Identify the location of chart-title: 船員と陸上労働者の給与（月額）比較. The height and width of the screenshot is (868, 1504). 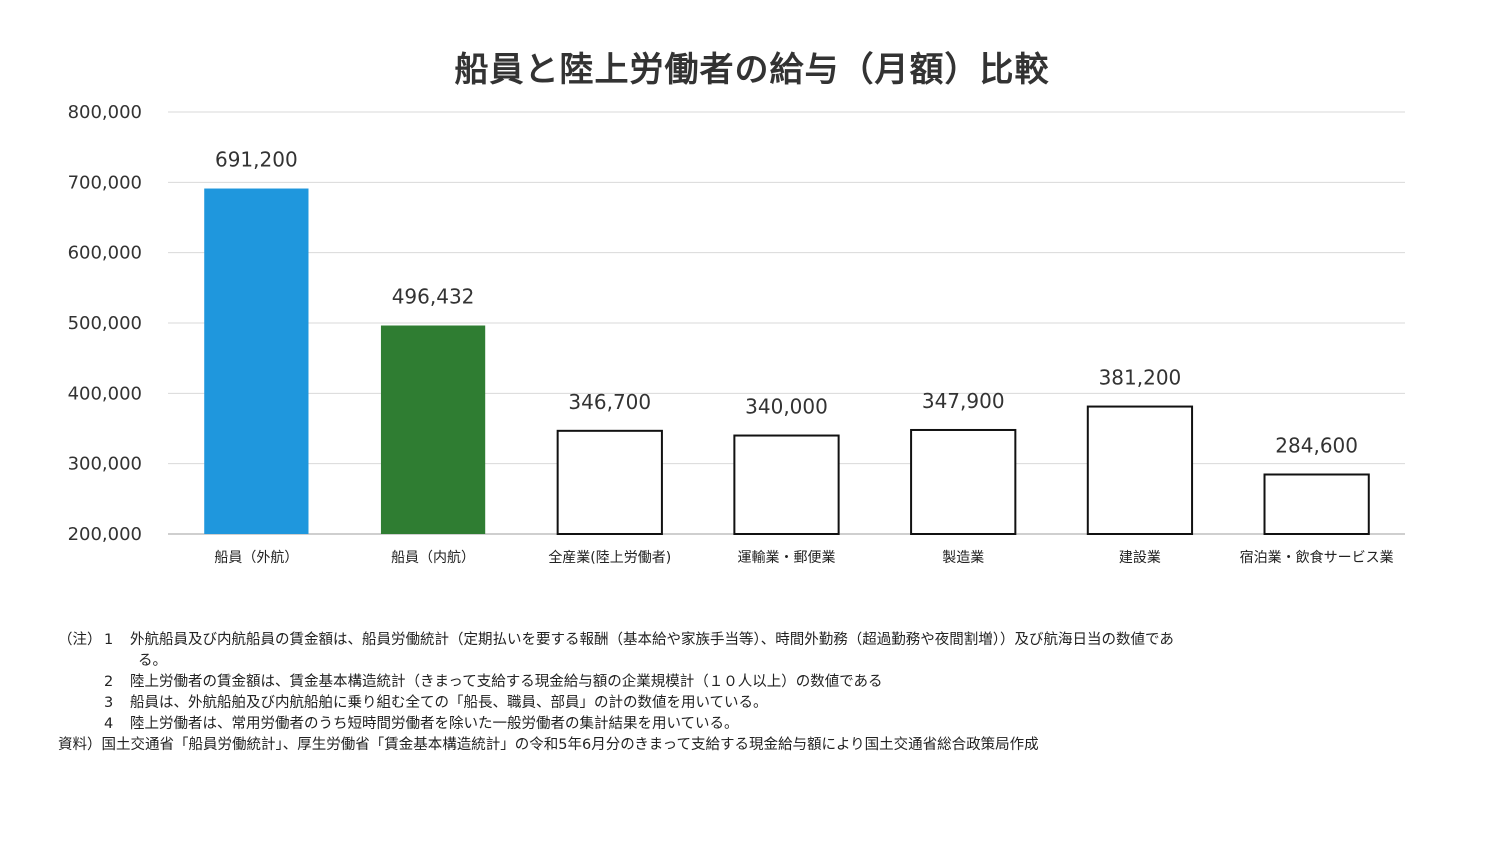
(752, 70).